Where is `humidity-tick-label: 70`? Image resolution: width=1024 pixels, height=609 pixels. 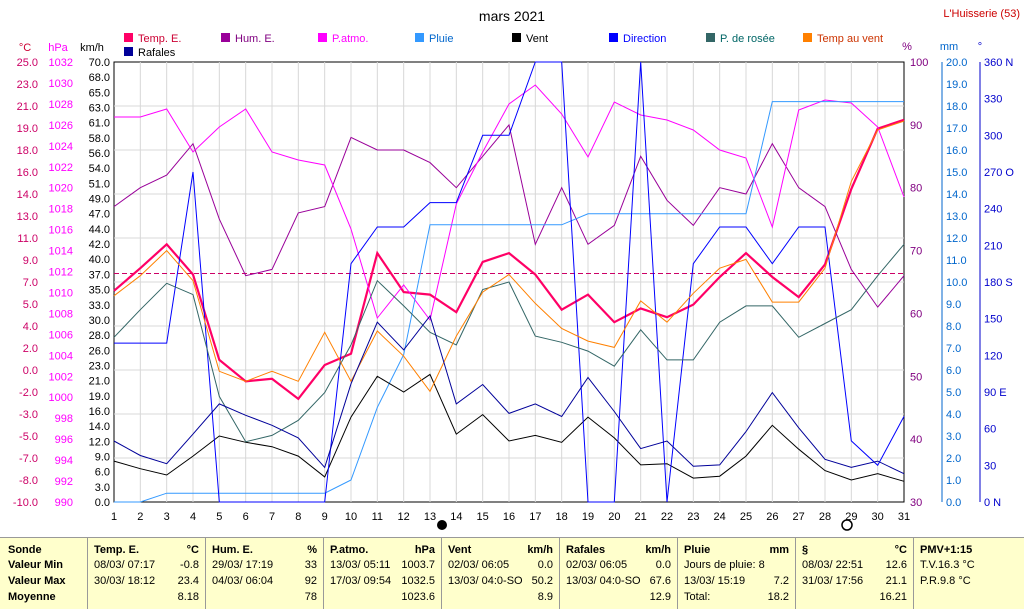 humidity-tick-label: 70 is located at coordinates (916, 252).